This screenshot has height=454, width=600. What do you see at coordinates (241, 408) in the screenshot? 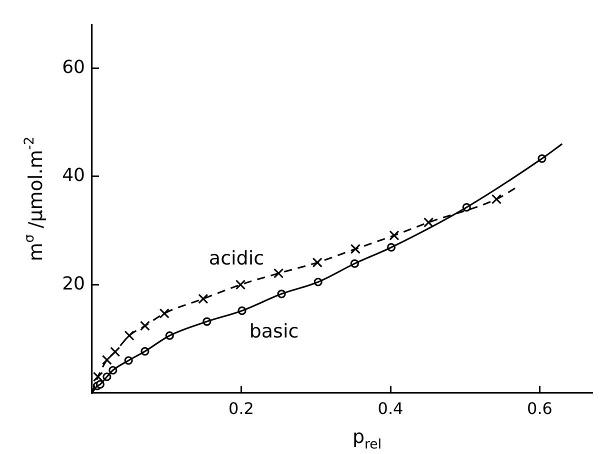
I see `x-tick-label: 0.2` at bounding box center [241, 408].